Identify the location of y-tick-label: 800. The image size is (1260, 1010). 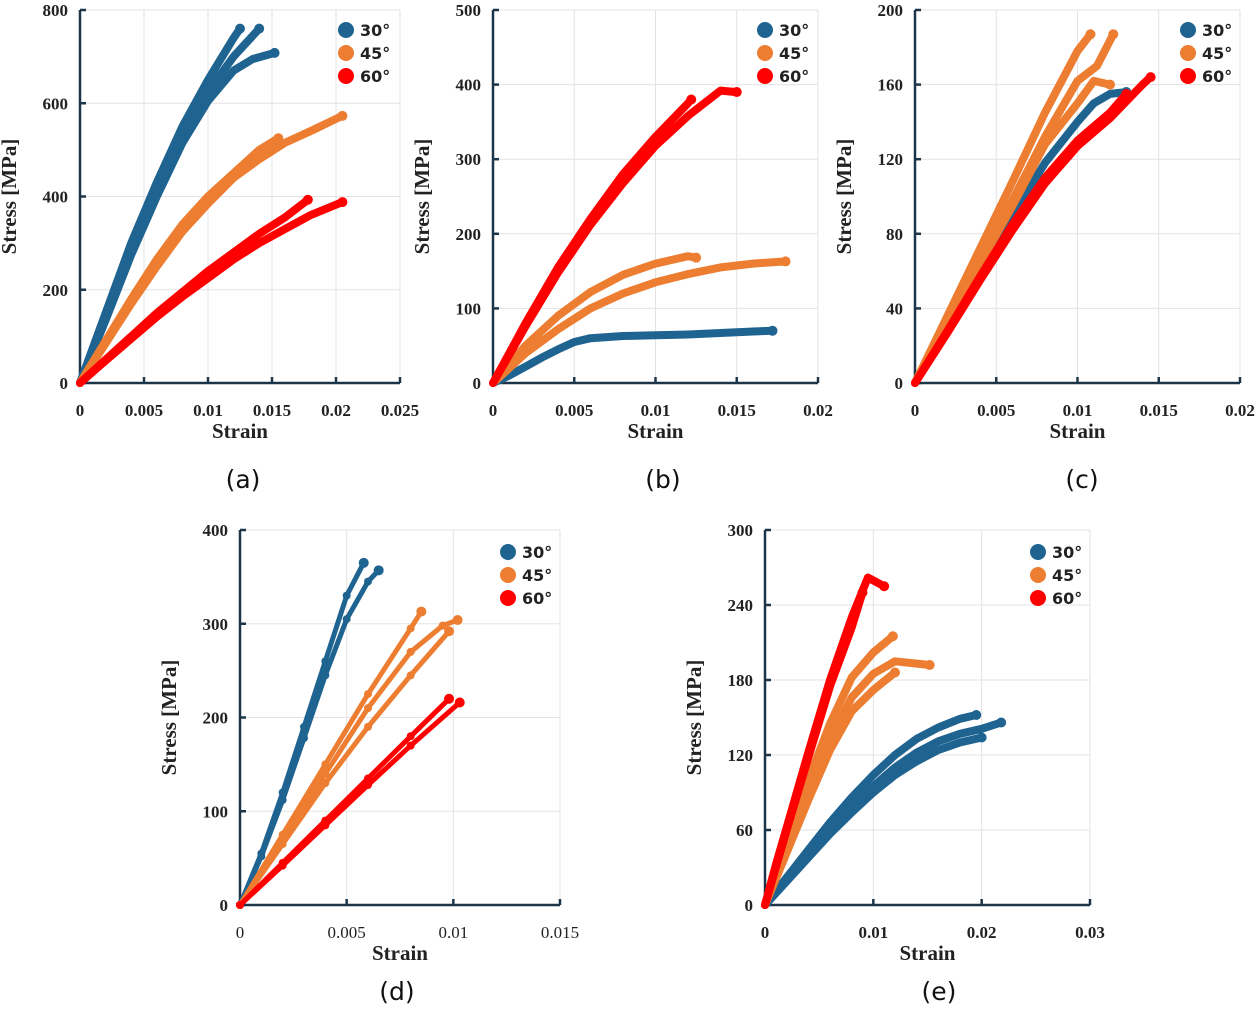
(56, 10).